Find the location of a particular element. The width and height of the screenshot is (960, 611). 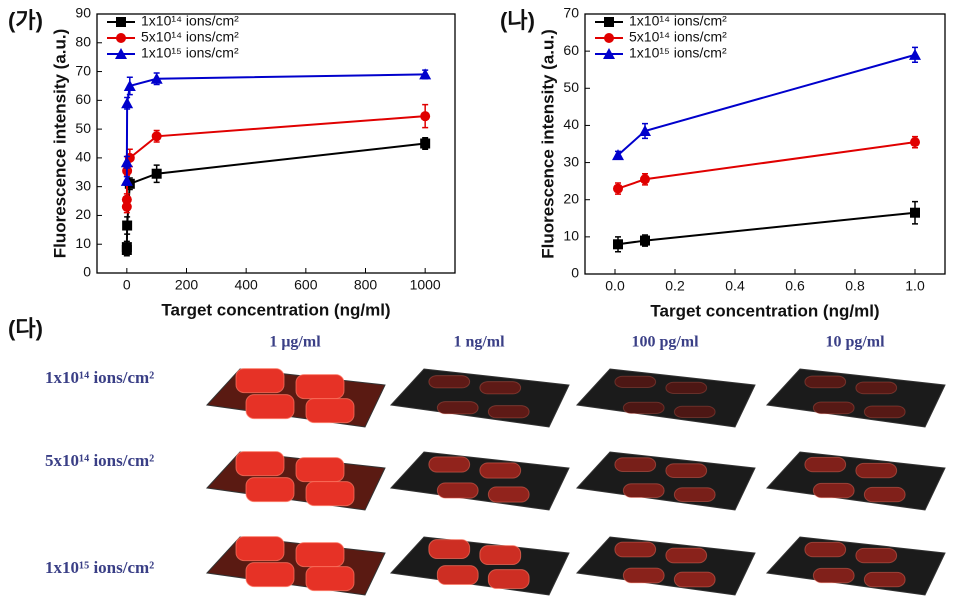

column-header: 10 pg/ml is located at coordinates (855, 342).